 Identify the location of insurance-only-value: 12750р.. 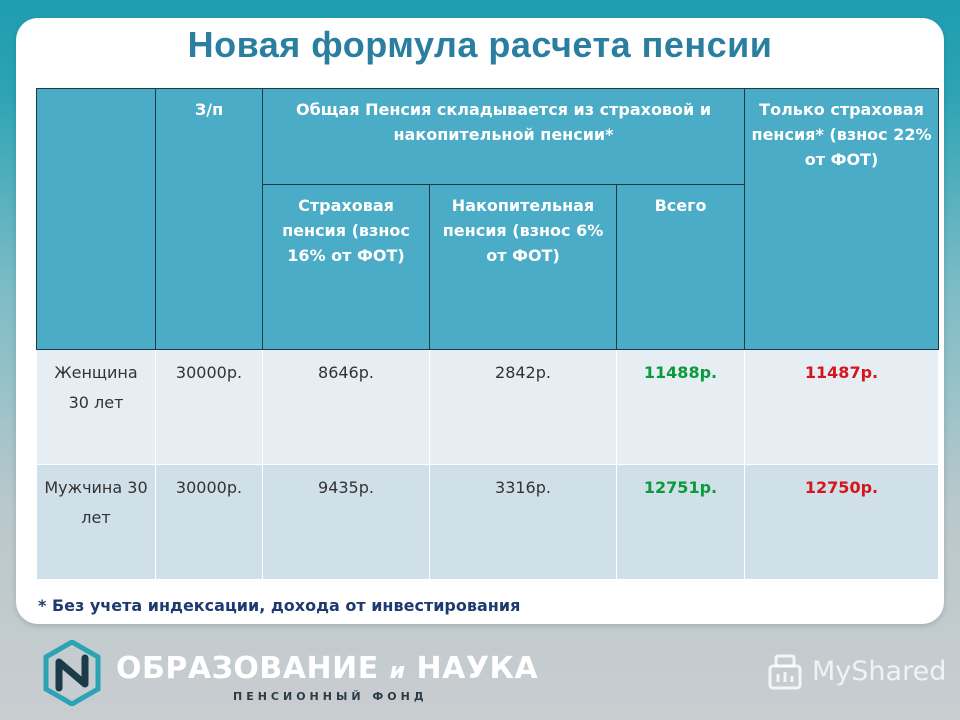
(842, 522).